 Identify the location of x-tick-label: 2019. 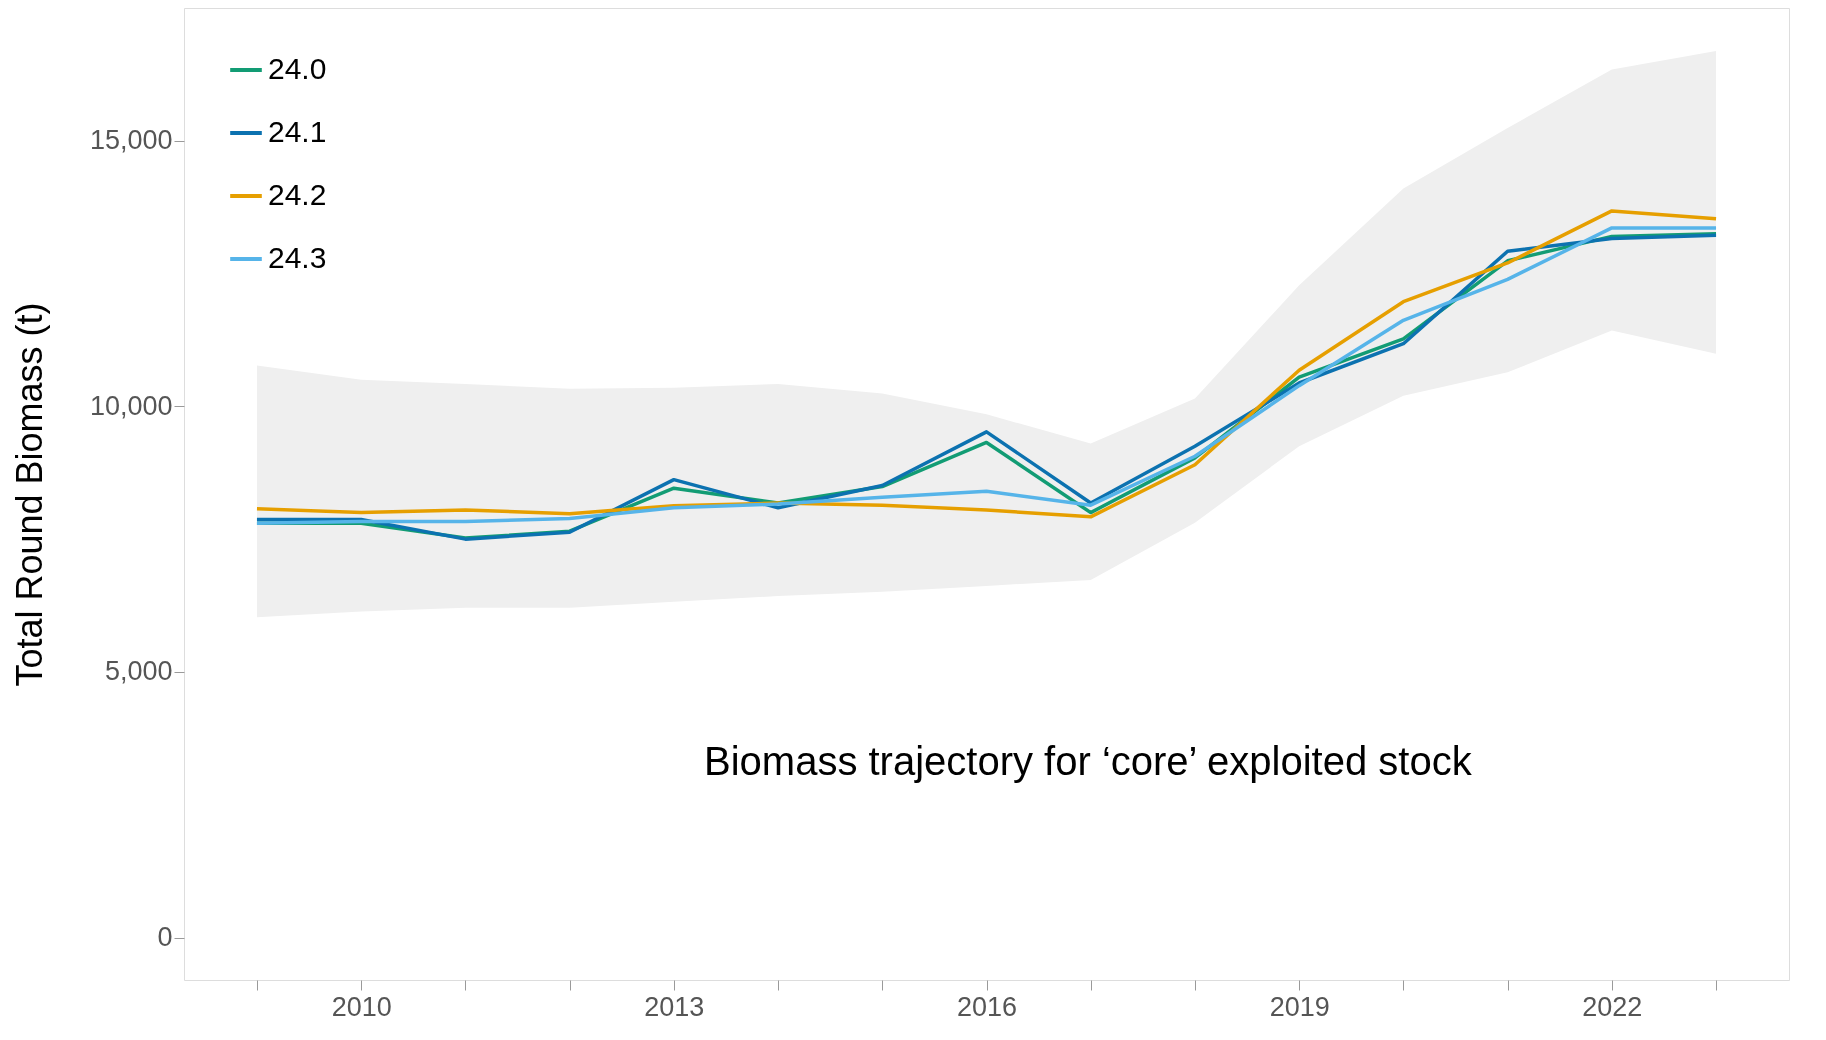
(1299, 1006).